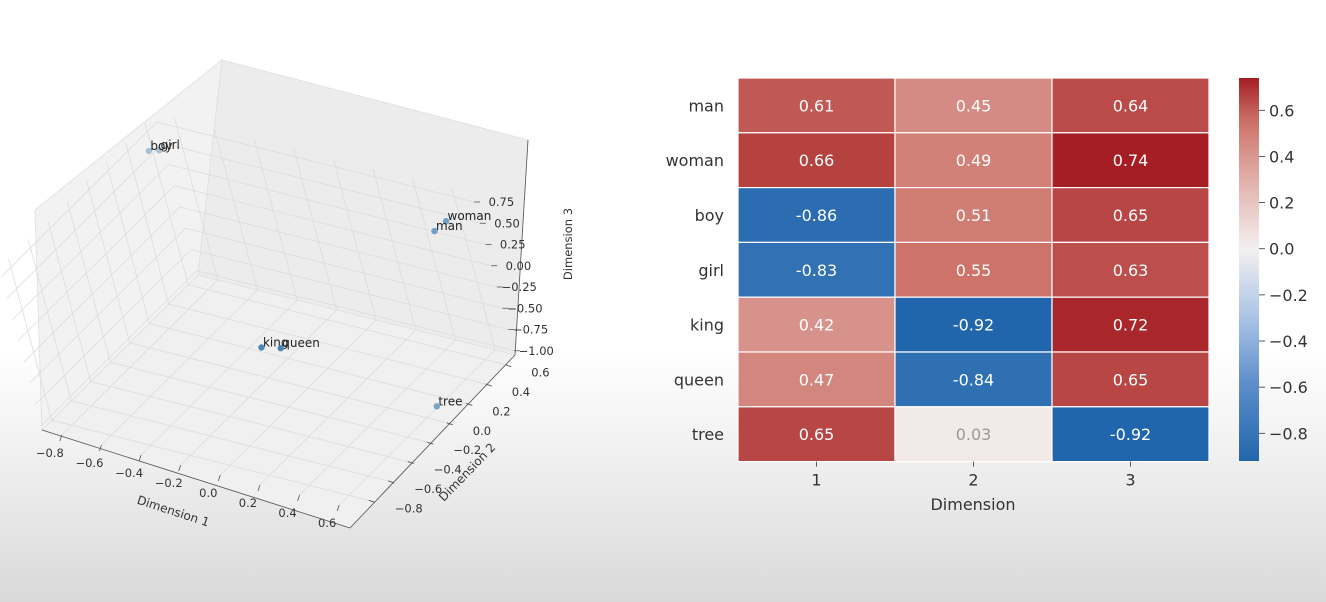  I want to click on colorbar-tick-label: 0.6, so click(1281, 110).